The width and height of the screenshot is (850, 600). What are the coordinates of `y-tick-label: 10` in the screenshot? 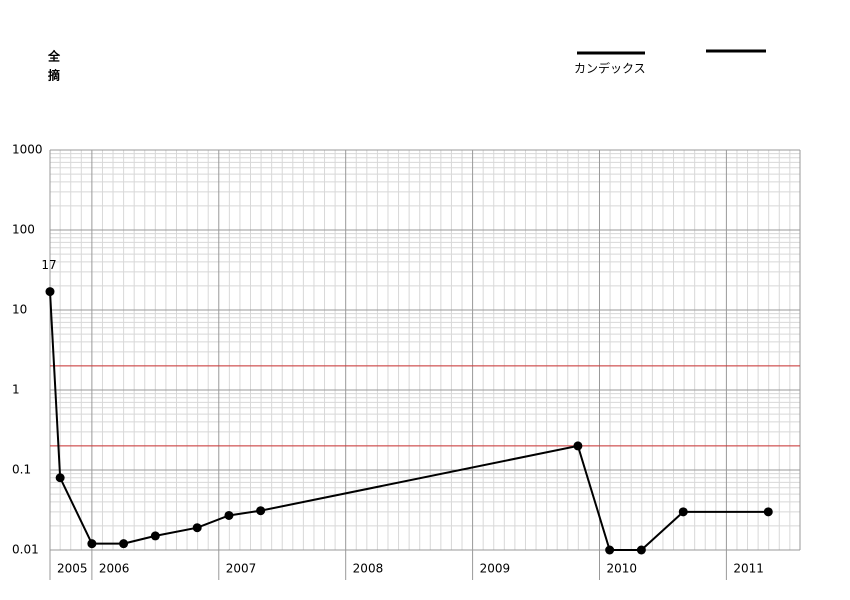 It's located at (19, 310).